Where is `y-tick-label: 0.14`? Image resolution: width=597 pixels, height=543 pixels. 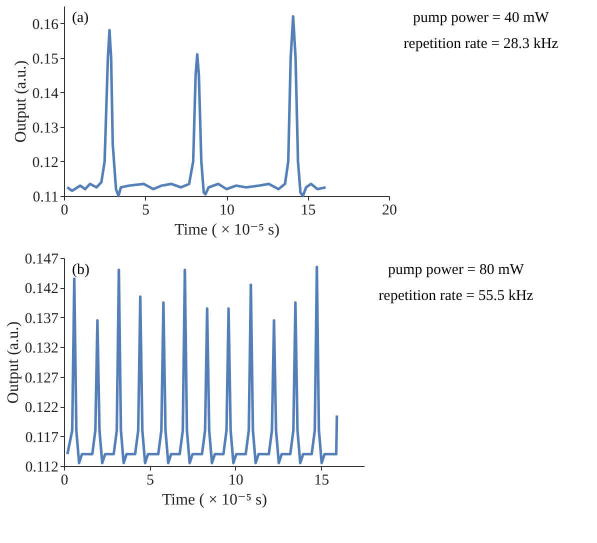 y-tick-label: 0.14 is located at coordinates (45, 94).